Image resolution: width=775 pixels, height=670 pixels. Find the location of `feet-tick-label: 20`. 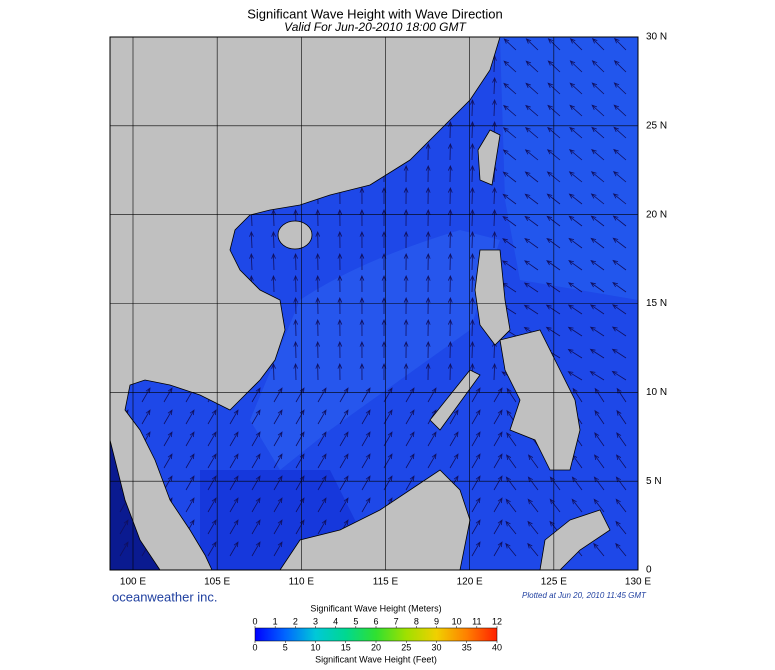

feet-tick-label: 20 is located at coordinates (376, 647).